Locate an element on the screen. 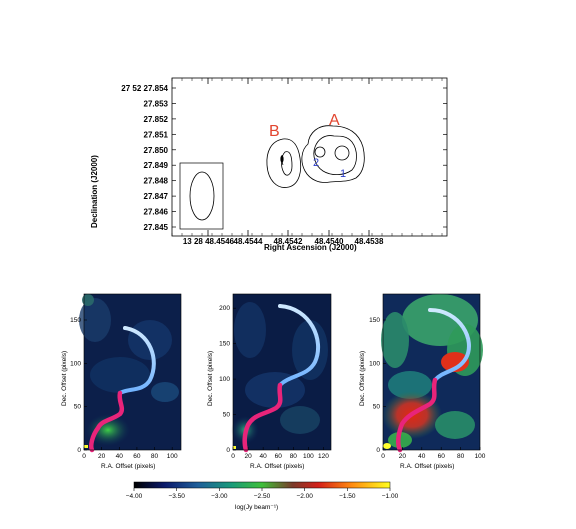 Image resolution: width=576 pixels, height=529 pixels. x-tick-label: 48.4542 is located at coordinates (288, 241).